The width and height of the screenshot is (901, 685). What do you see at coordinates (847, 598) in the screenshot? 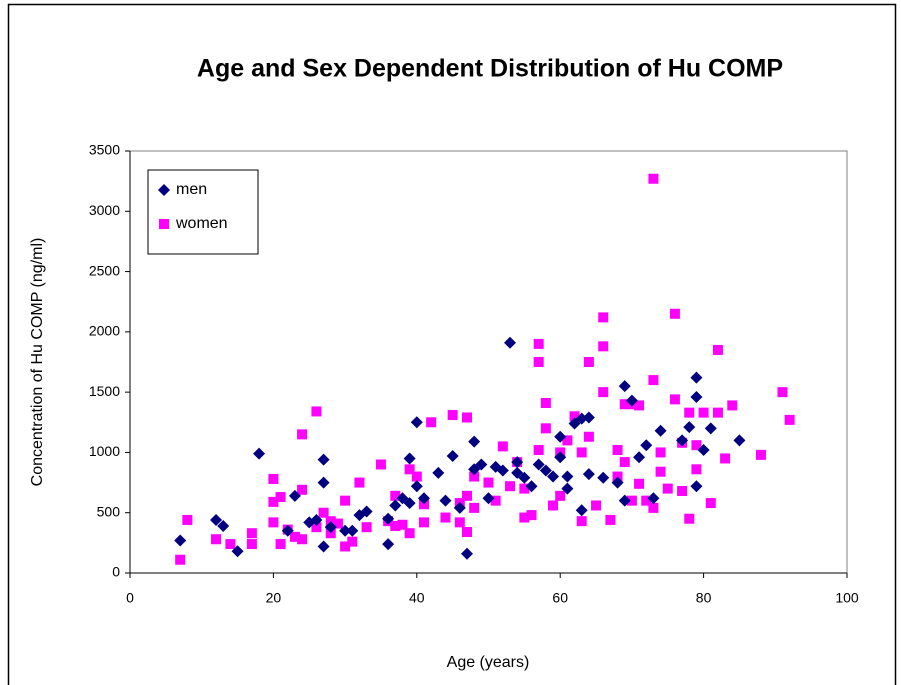
I see `x-tick-label: 100` at bounding box center [847, 598].